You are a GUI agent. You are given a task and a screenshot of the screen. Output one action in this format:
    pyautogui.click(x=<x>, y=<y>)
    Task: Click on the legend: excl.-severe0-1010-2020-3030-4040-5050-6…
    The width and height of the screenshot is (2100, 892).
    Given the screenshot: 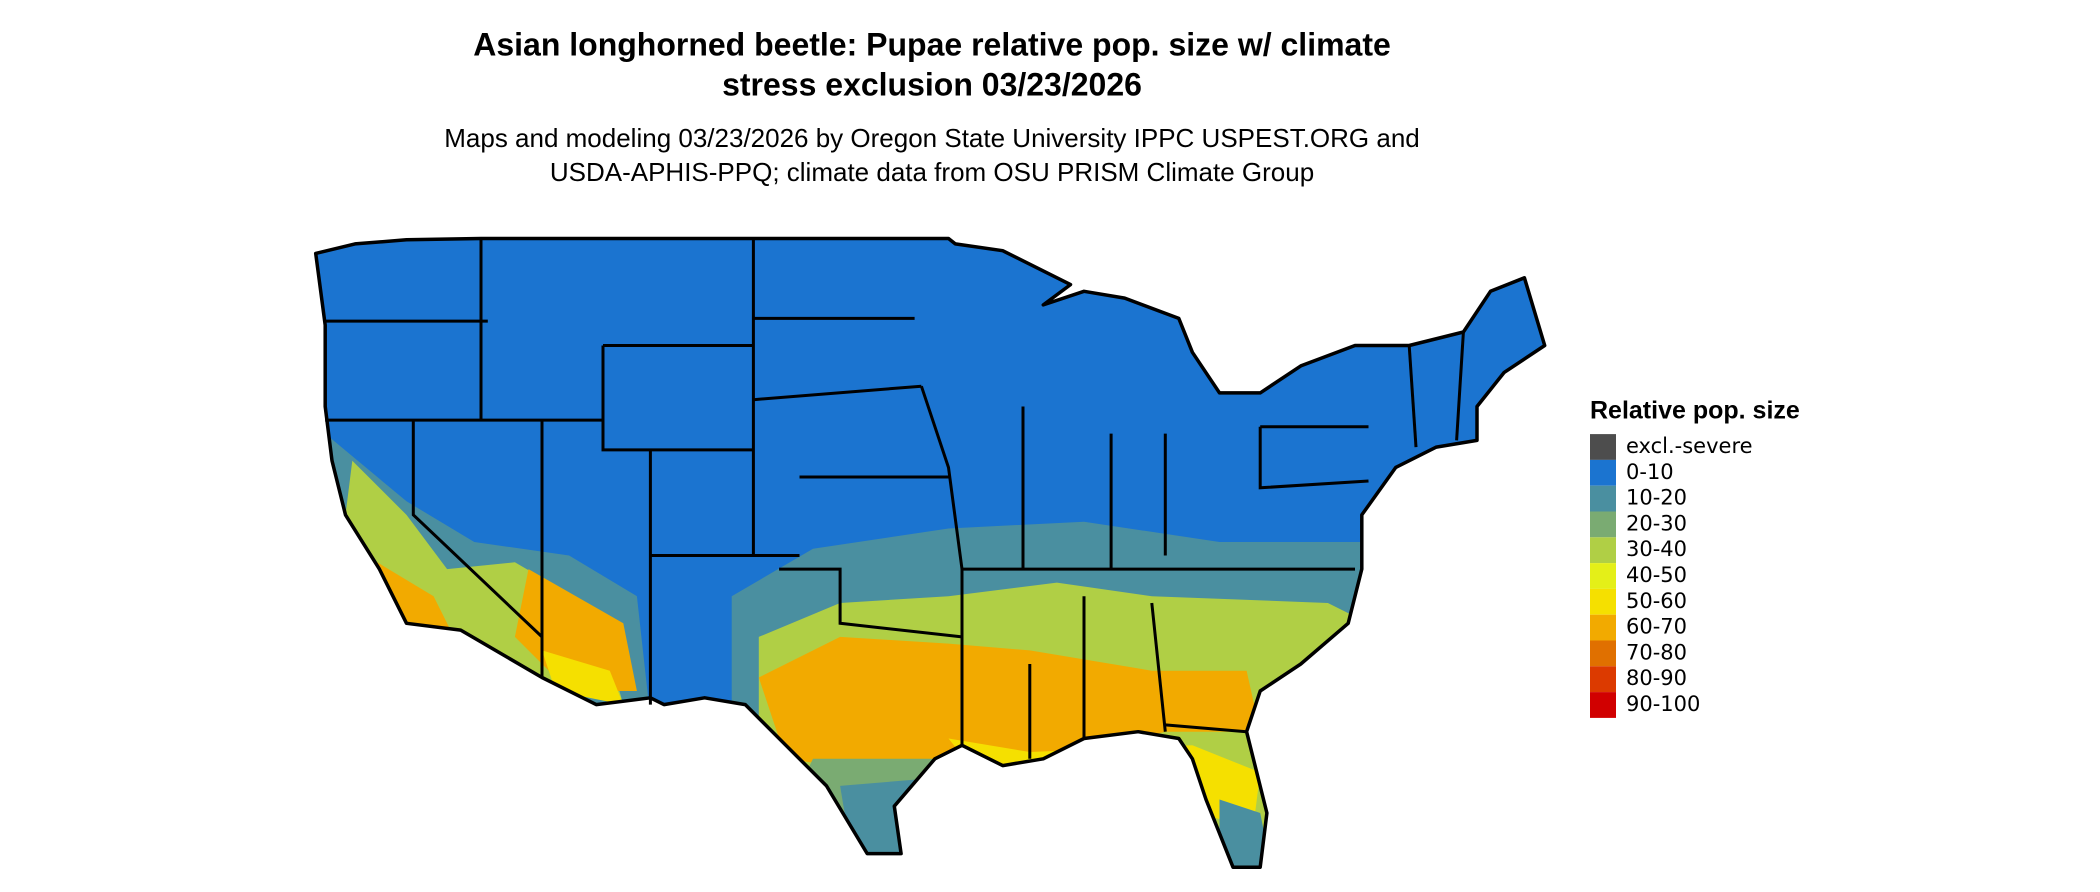 What is the action you would take?
    pyautogui.click(x=1671, y=576)
    